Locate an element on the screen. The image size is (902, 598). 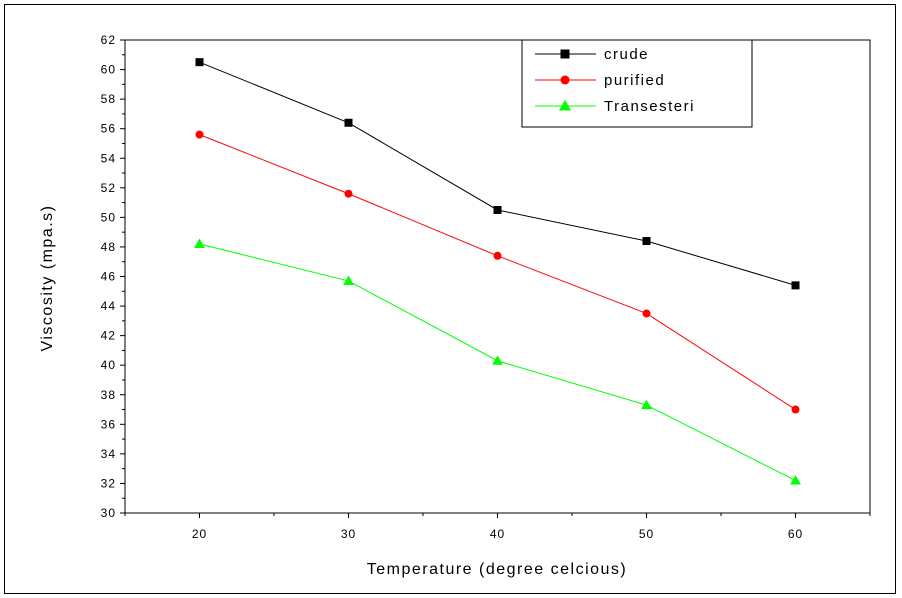
y-tick-label: 32 is located at coordinates (108, 483).